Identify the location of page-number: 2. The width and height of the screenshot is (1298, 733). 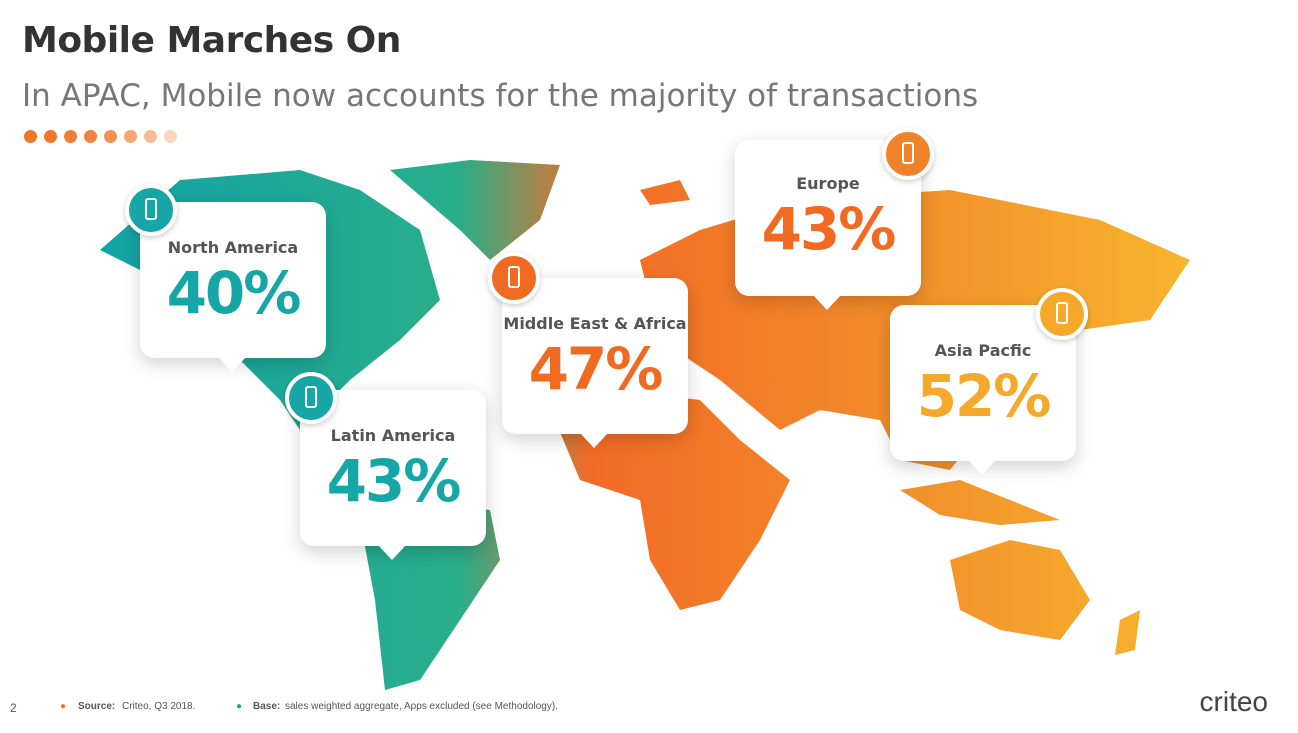
(13, 708).